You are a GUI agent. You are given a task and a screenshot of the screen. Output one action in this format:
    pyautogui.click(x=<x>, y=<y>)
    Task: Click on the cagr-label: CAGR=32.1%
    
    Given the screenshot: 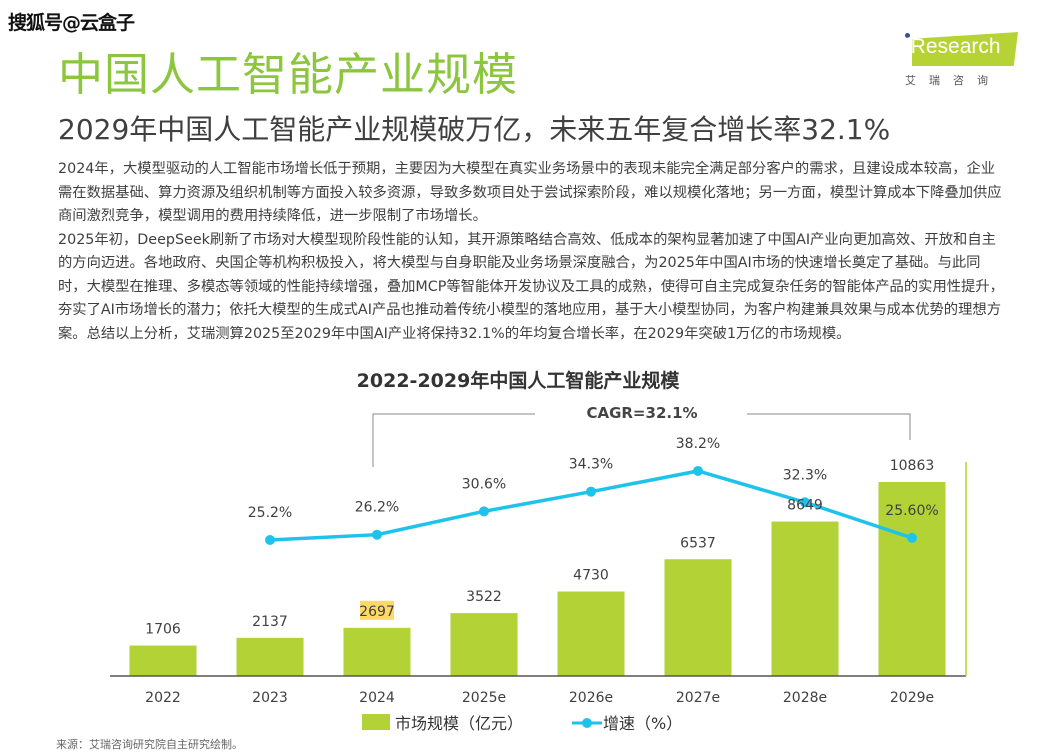 What is the action you would take?
    pyautogui.click(x=641, y=413)
    